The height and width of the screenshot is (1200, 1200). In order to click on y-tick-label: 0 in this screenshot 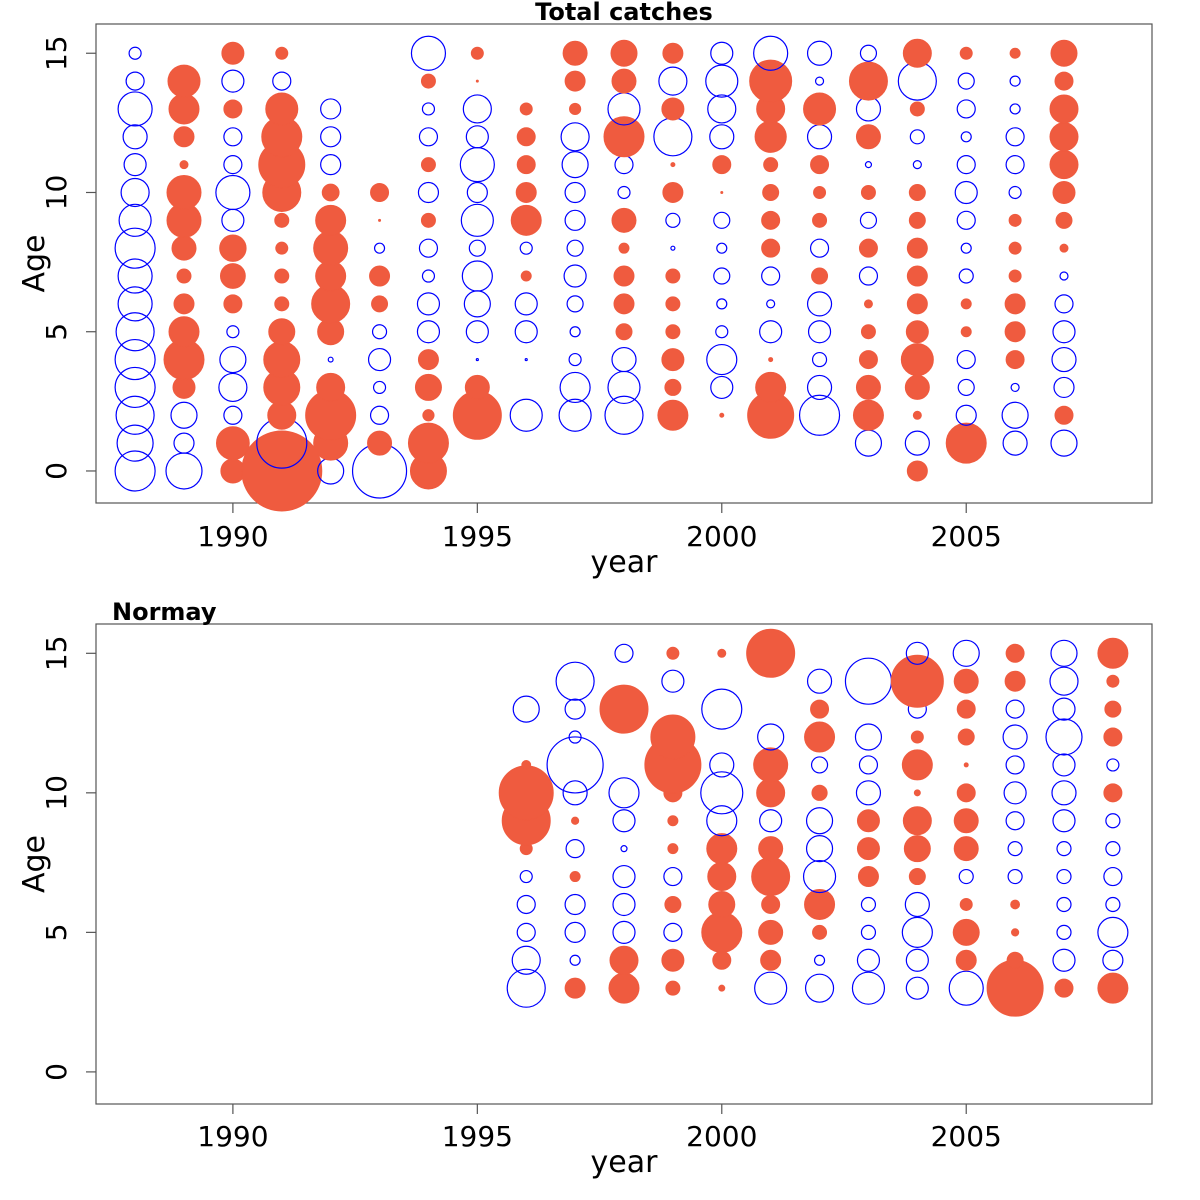, I will do `click(56, 1072)`.